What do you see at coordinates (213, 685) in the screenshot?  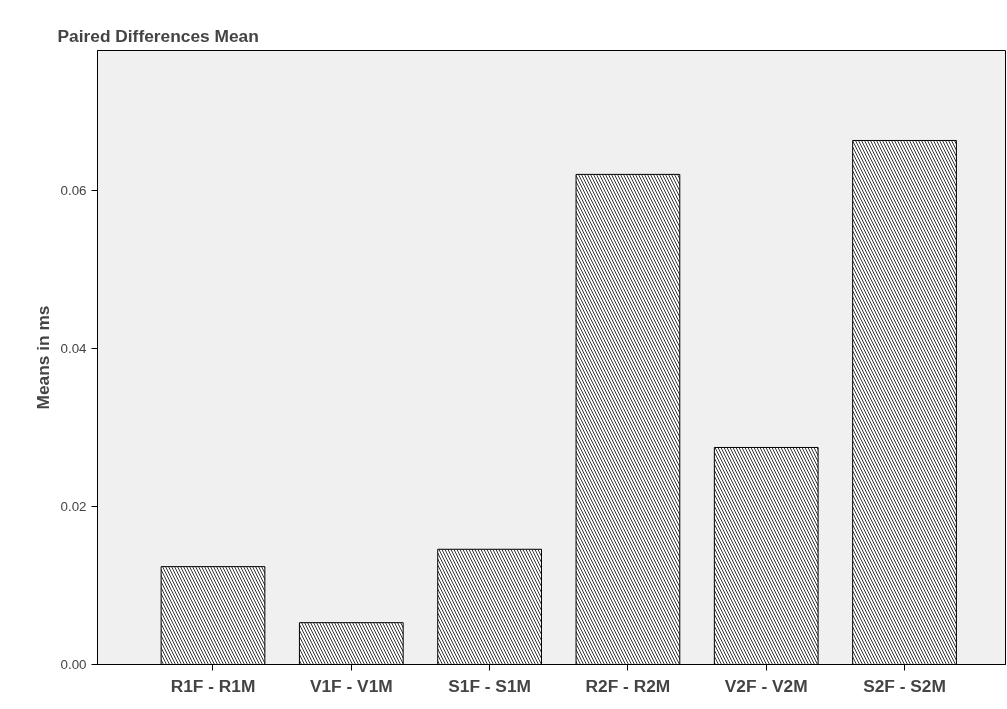 I see `x-tick-label: R1F - R1M` at bounding box center [213, 685].